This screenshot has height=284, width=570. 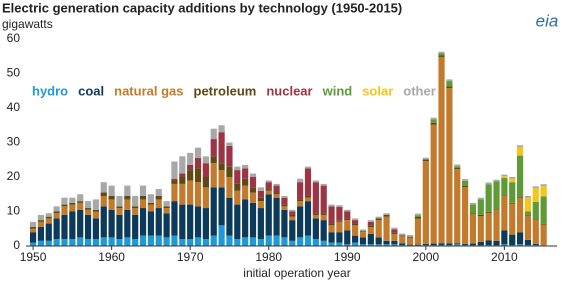 What do you see at coordinates (347, 257) in the screenshot?
I see `x-tick-label: 1990` at bounding box center [347, 257].